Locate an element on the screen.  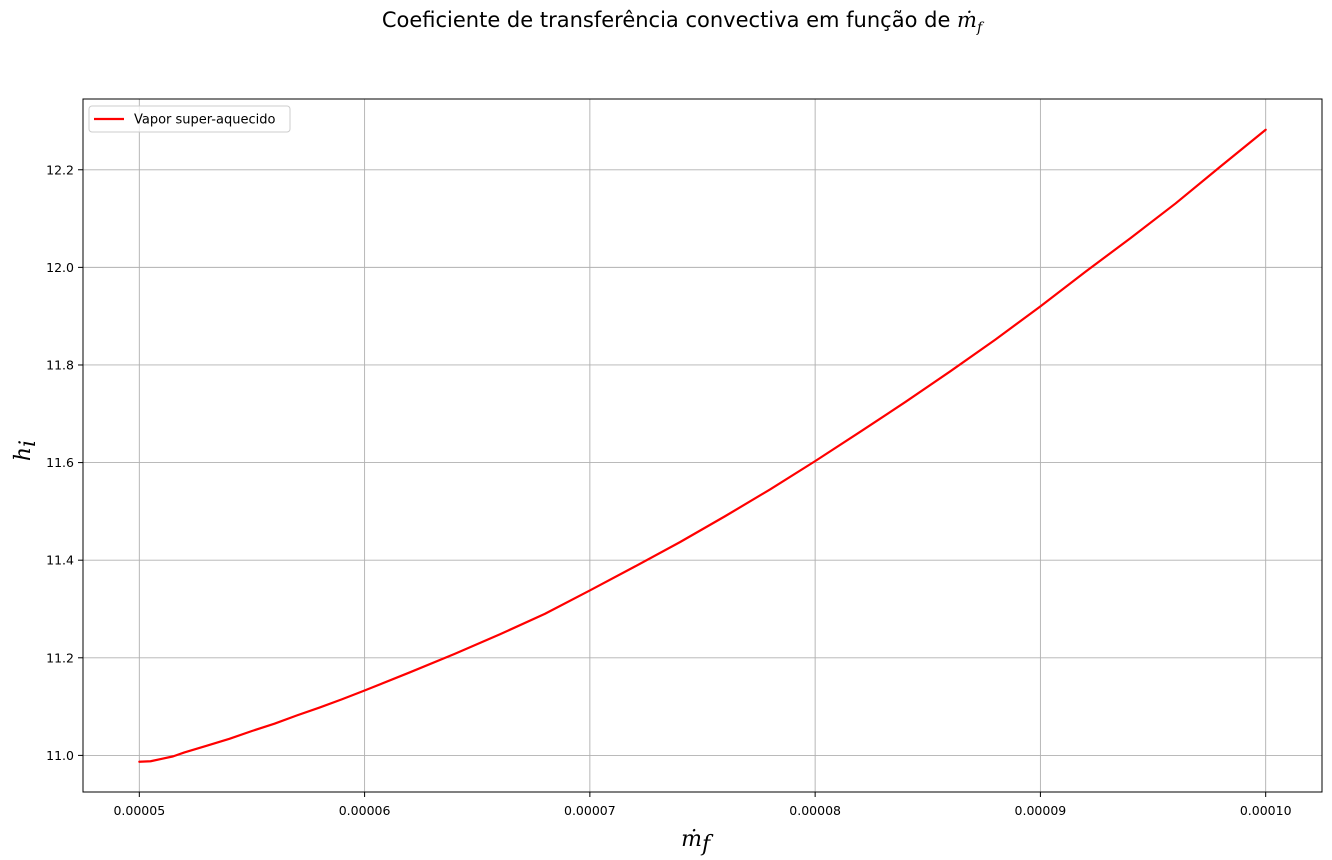
legend: Vapor super-aquecido is located at coordinates (189, 119).